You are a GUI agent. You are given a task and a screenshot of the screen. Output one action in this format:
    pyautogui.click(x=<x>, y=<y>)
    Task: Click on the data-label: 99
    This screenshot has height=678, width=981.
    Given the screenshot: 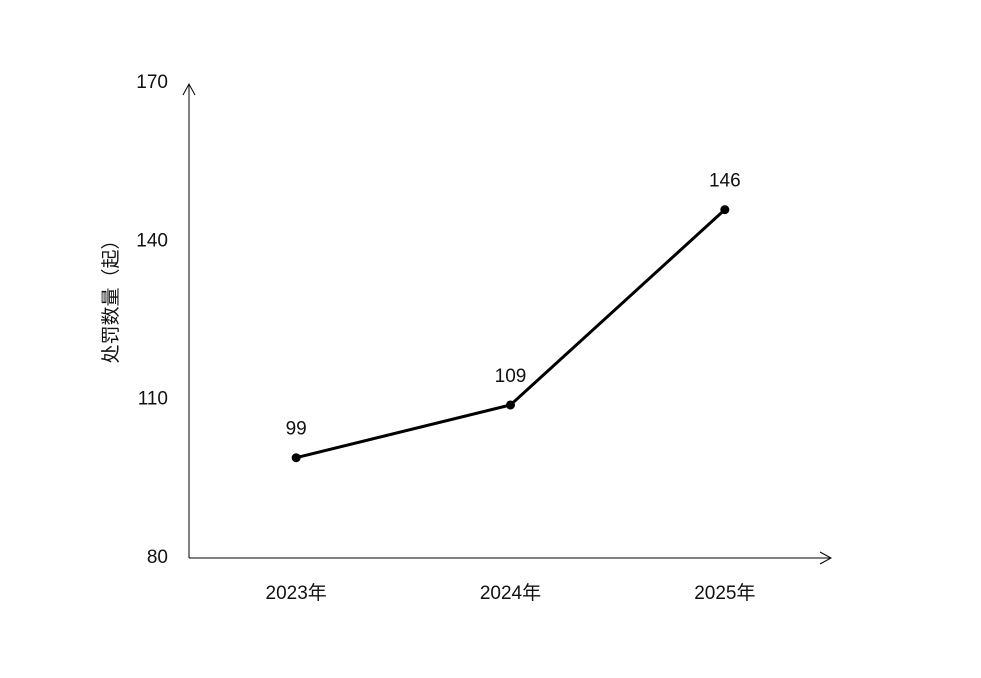 What is the action you would take?
    pyautogui.click(x=296, y=429)
    